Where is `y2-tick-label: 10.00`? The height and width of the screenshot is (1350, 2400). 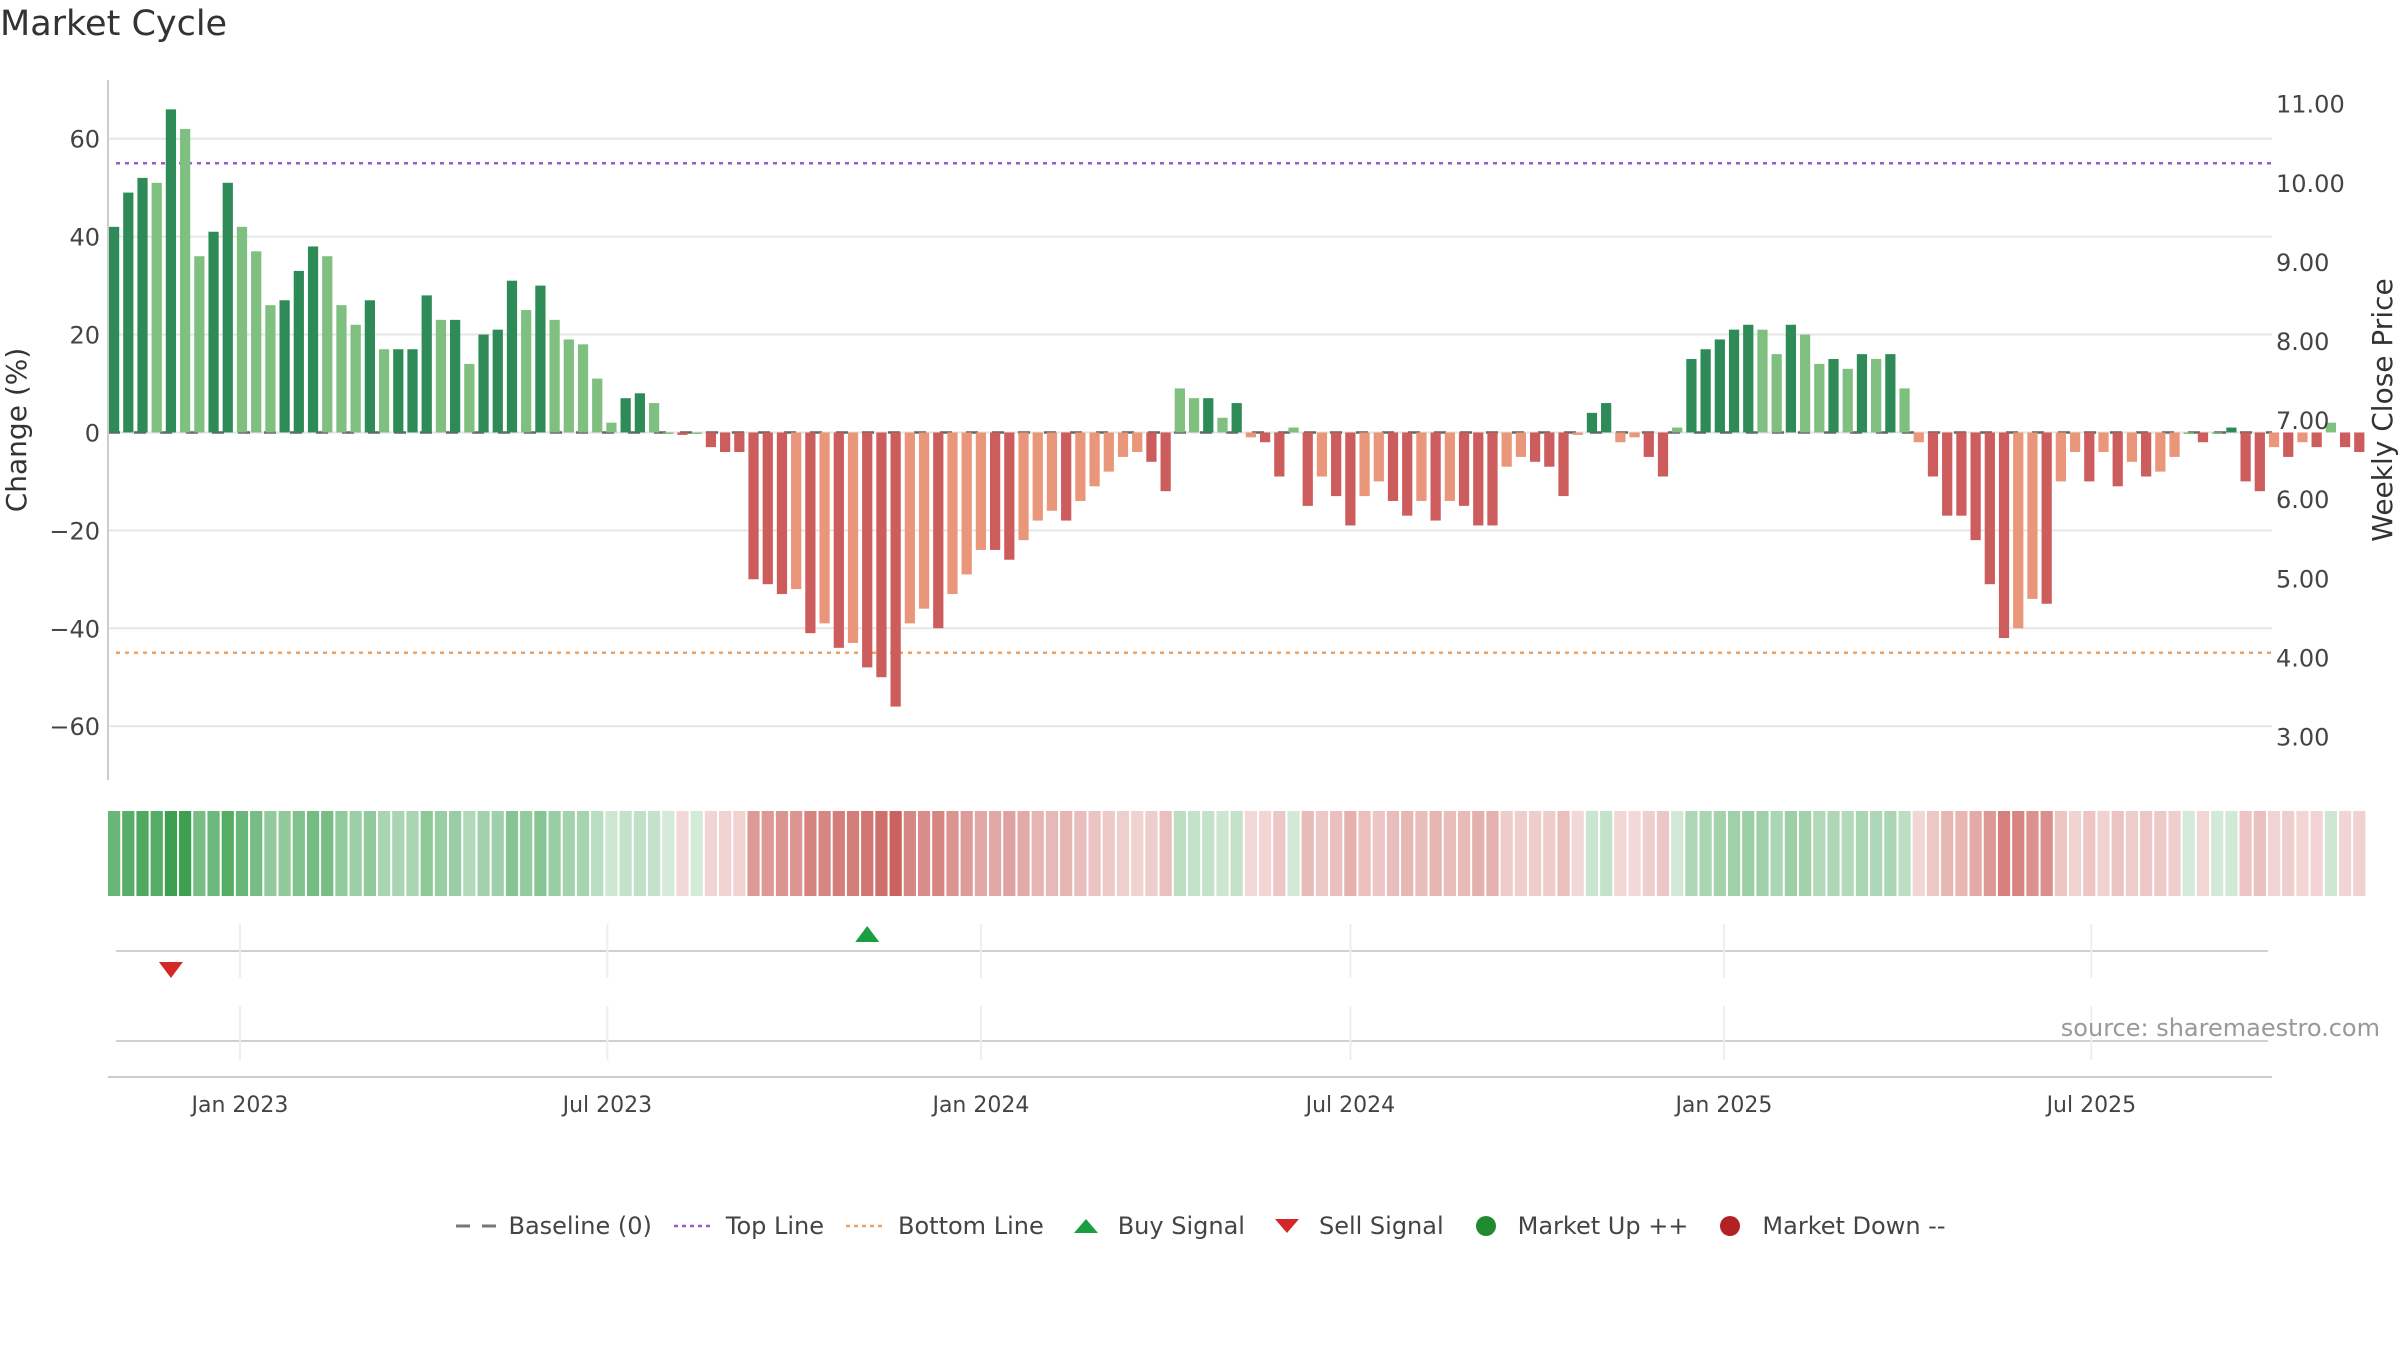
y2-tick-label: 10.00 is located at coordinates (2310, 184).